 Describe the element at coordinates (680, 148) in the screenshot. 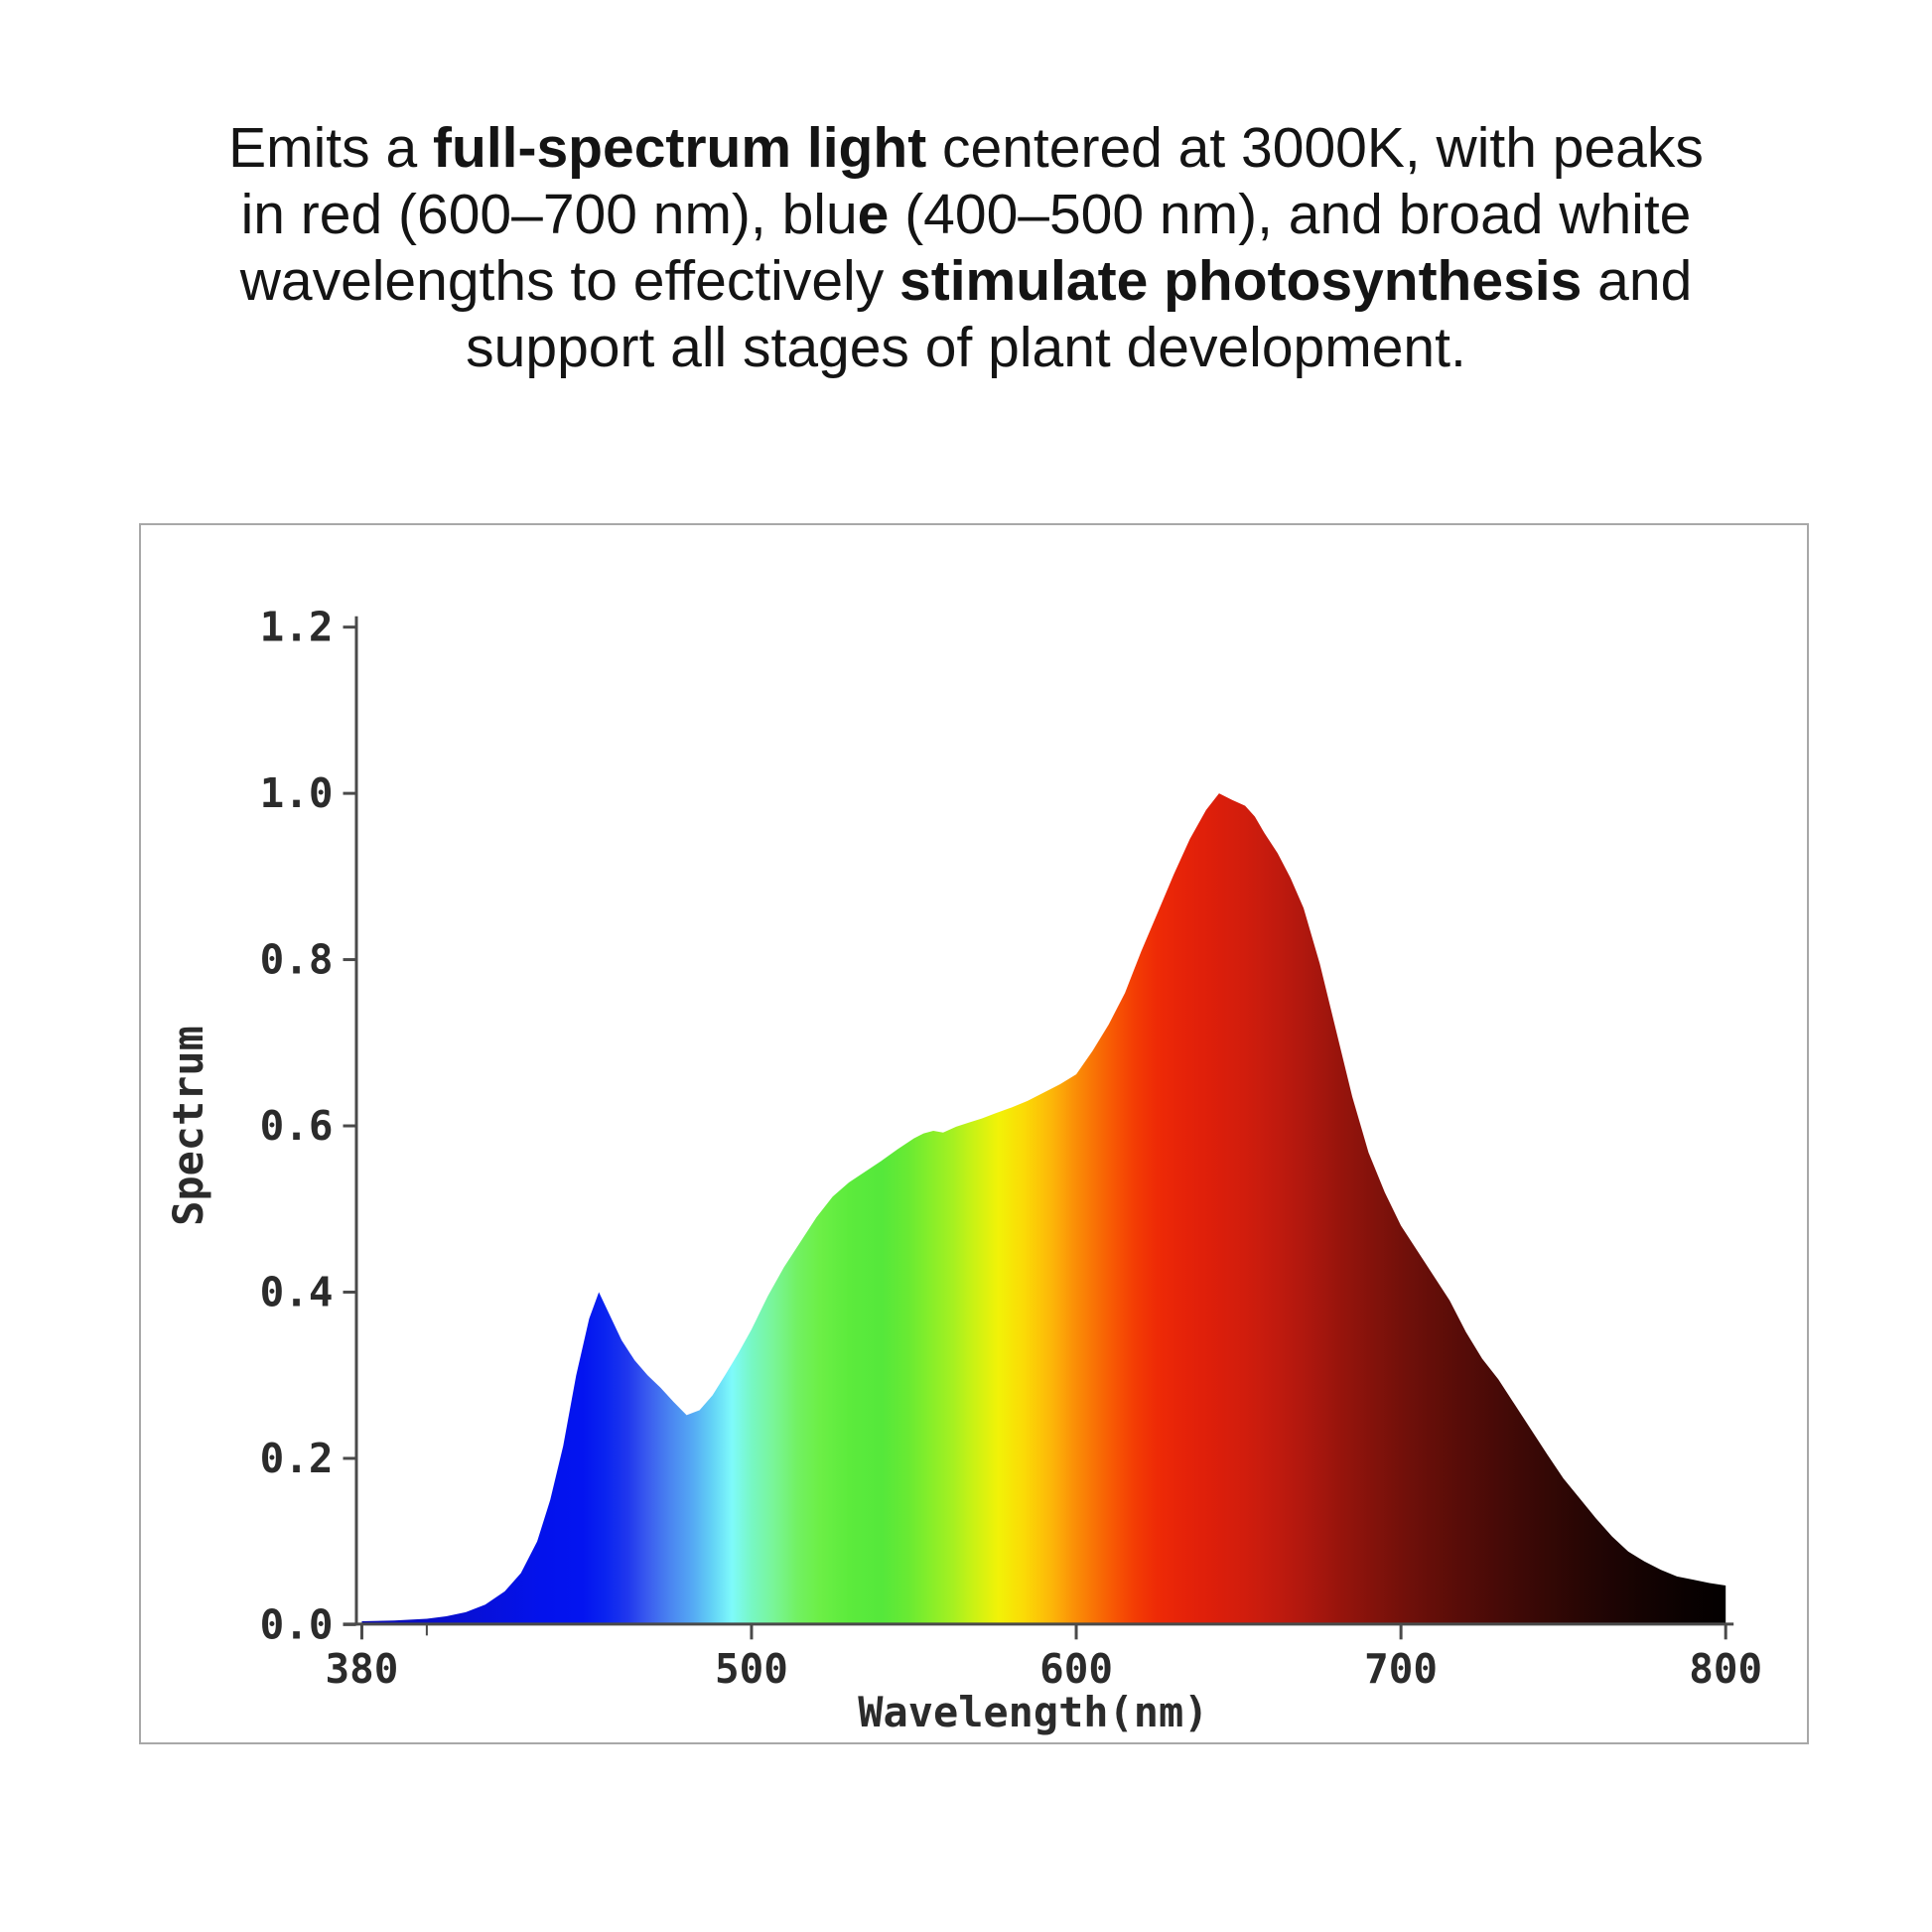

I see `text-run: full-spectrum light` at that location.